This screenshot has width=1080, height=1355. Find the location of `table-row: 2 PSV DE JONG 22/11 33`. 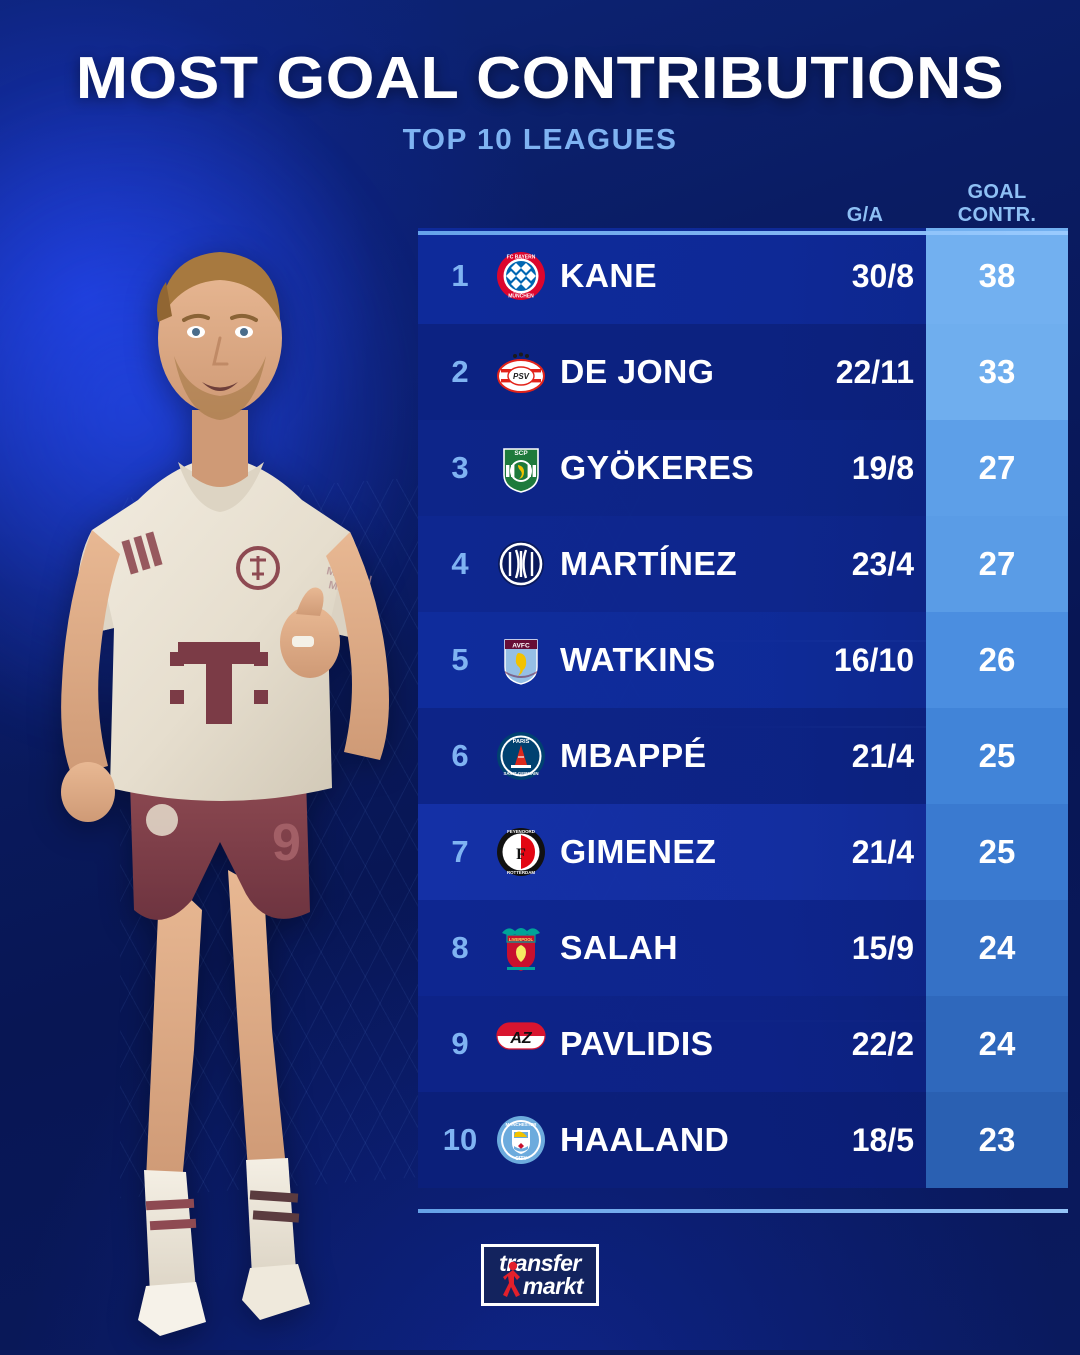

table-row: 2 PSV DE JONG 22/11 33 is located at coordinates (743, 372).